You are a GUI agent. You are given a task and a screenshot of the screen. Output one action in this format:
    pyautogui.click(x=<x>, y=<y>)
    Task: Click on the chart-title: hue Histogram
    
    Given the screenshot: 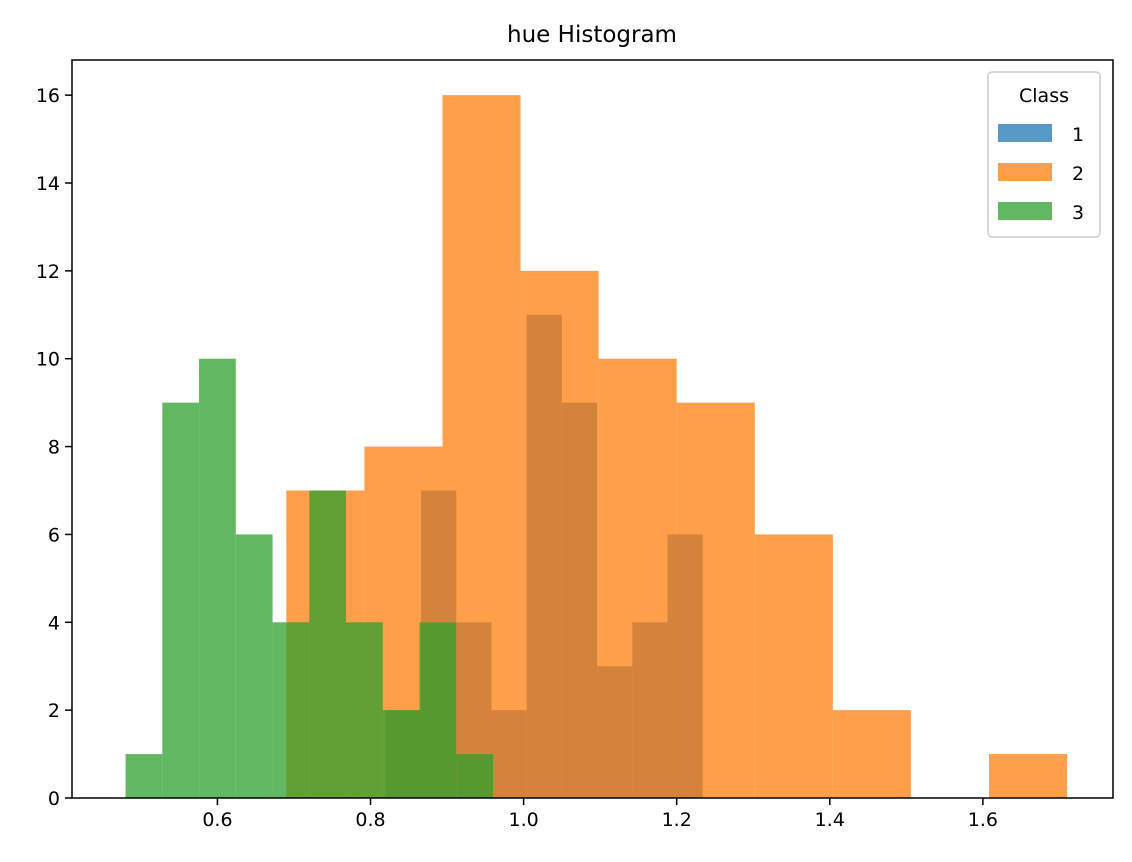 What is the action you would take?
    pyautogui.click(x=592, y=35)
    